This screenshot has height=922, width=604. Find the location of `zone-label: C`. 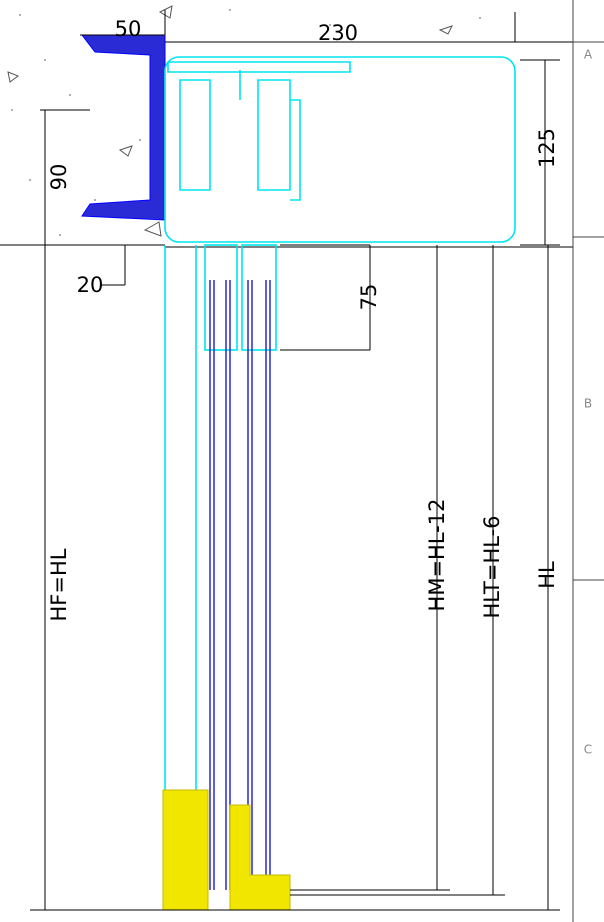

zone-label: C is located at coordinates (588, 750).